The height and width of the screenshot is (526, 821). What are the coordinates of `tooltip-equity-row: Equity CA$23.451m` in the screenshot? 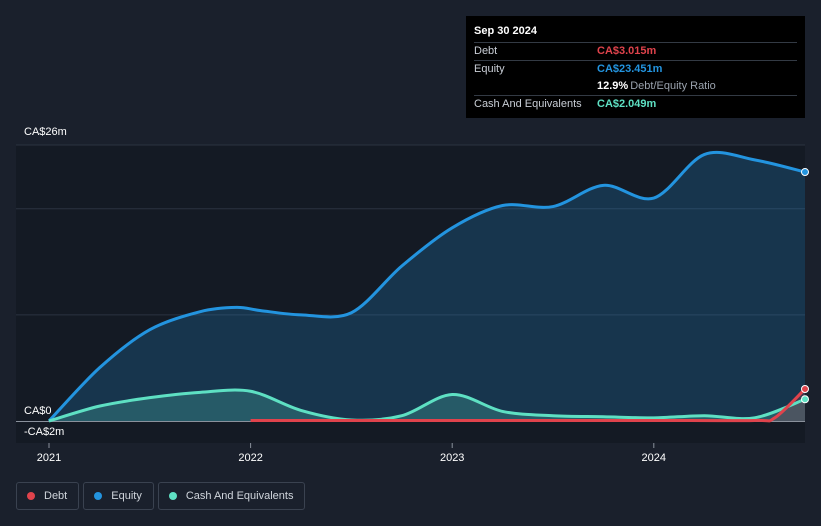 It's located at (635, 69).